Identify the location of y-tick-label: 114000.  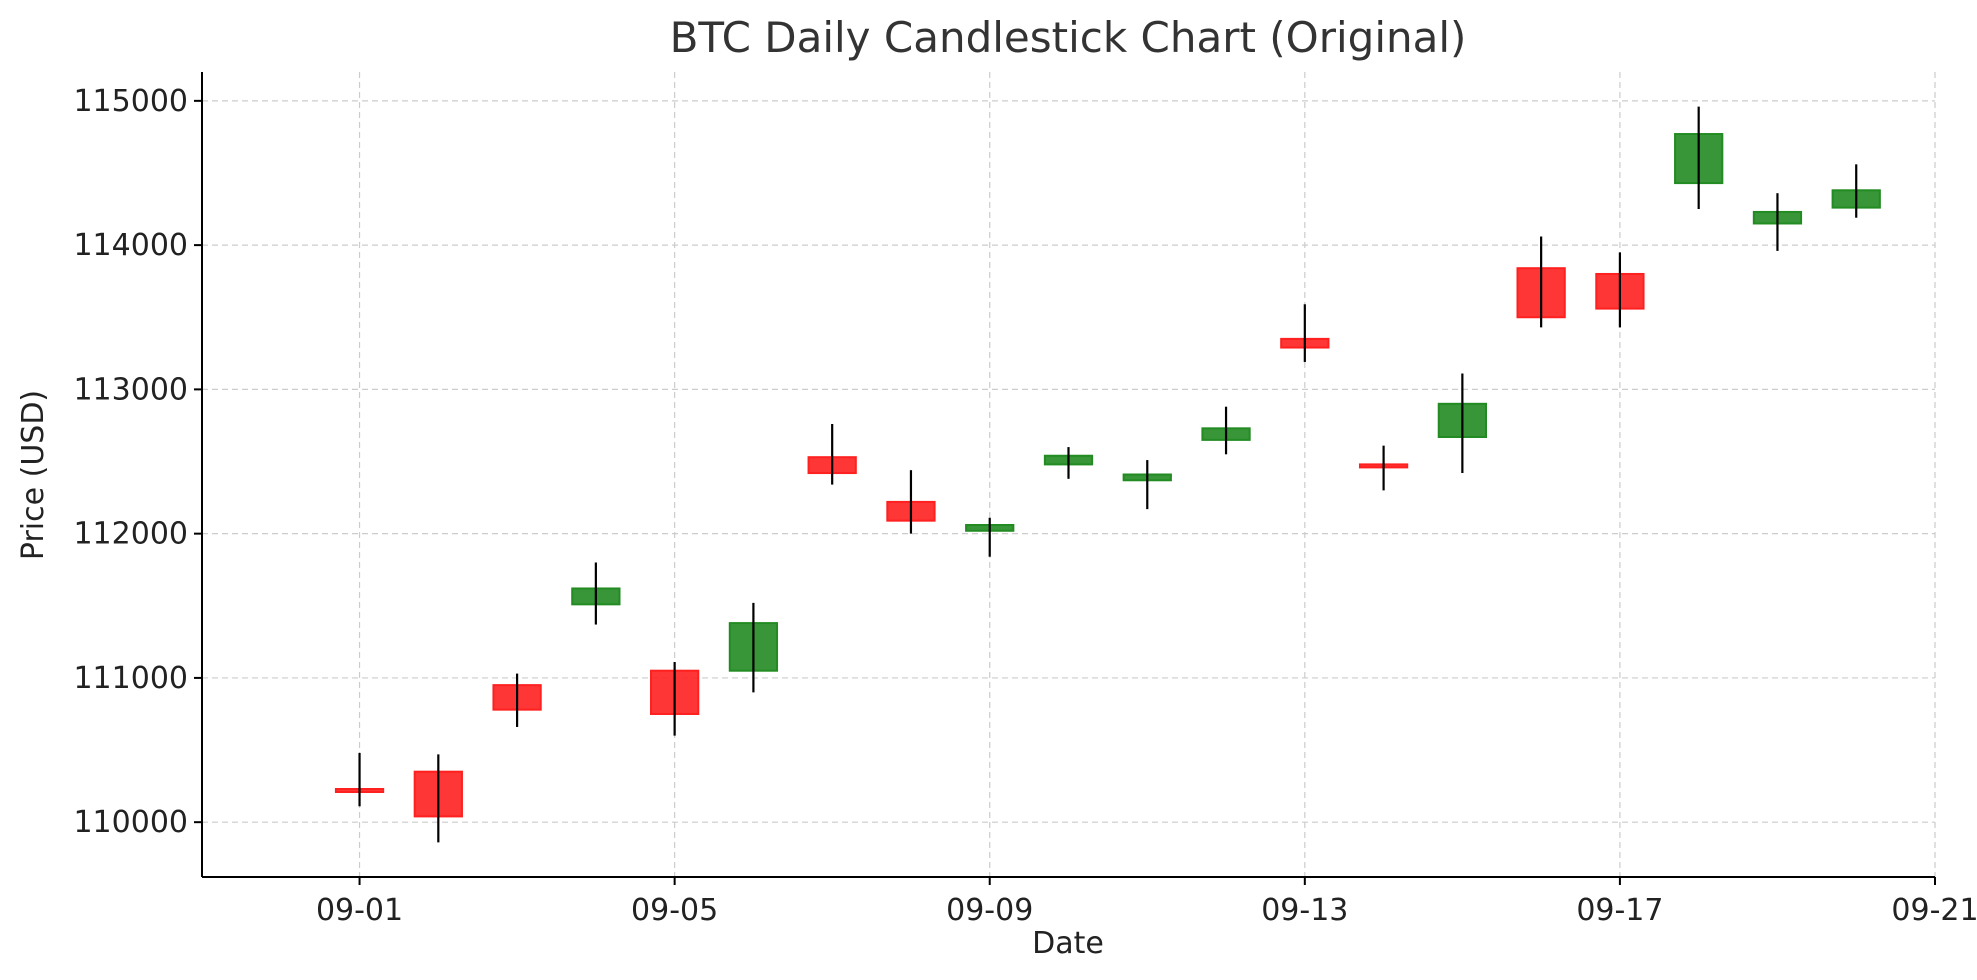
(130, 245).